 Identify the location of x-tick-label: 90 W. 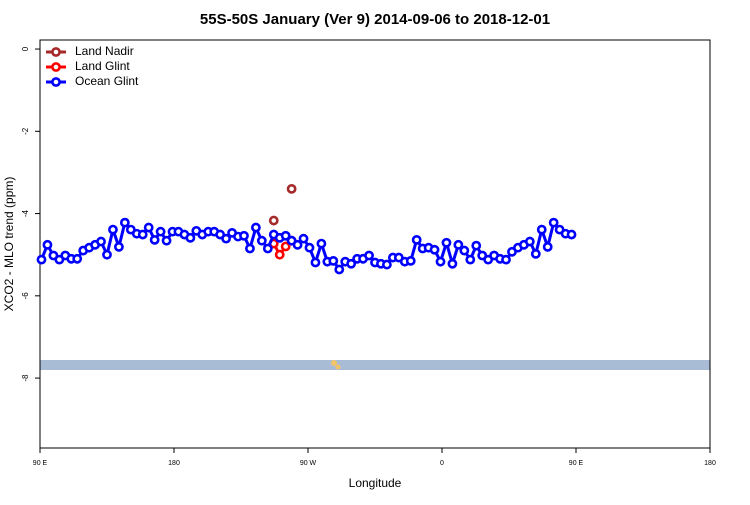
(308, 463).